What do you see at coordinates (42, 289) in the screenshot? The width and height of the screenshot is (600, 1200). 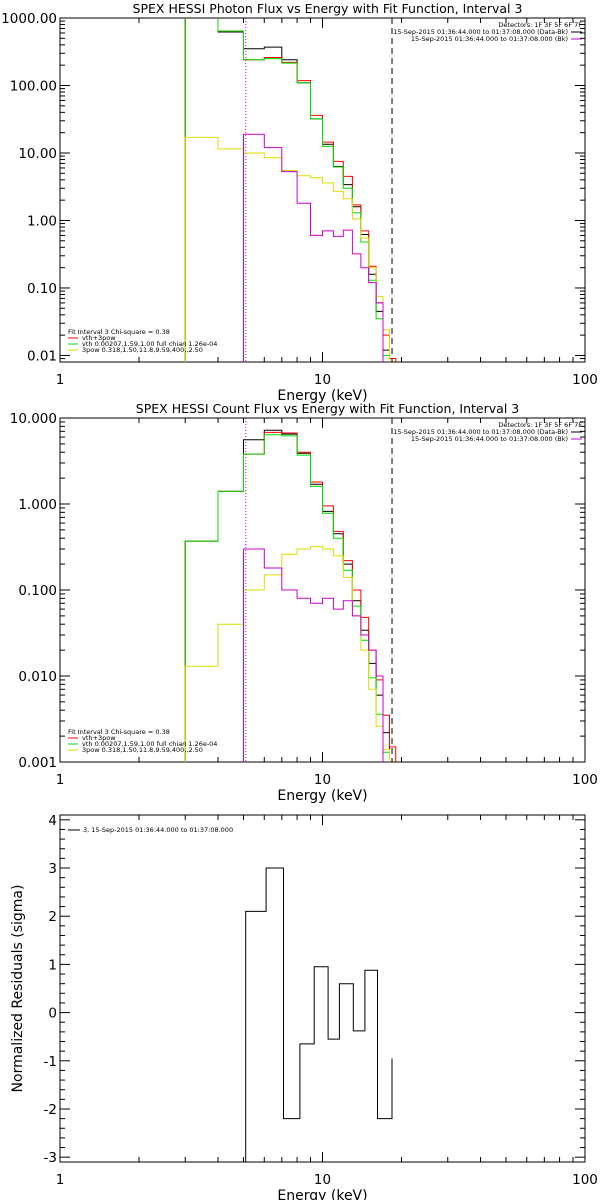 I see `y-tick-label: 0.10` at bounding box center [42, 289].